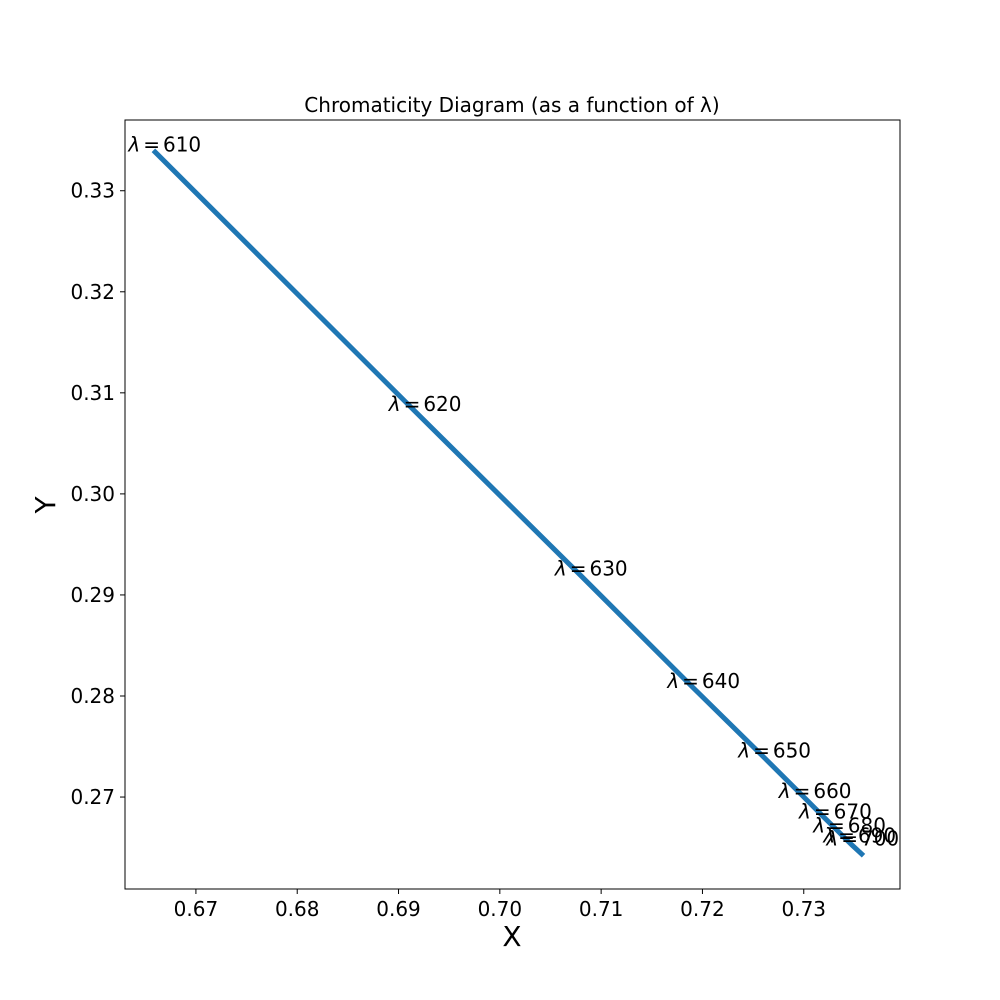 The width and height of the screenshot is (1000, 1000). I want to click on y-axis-ticks: 0.27 0.28 0.29 0.30 0.31 0.32 0.33, so click(97, 494).